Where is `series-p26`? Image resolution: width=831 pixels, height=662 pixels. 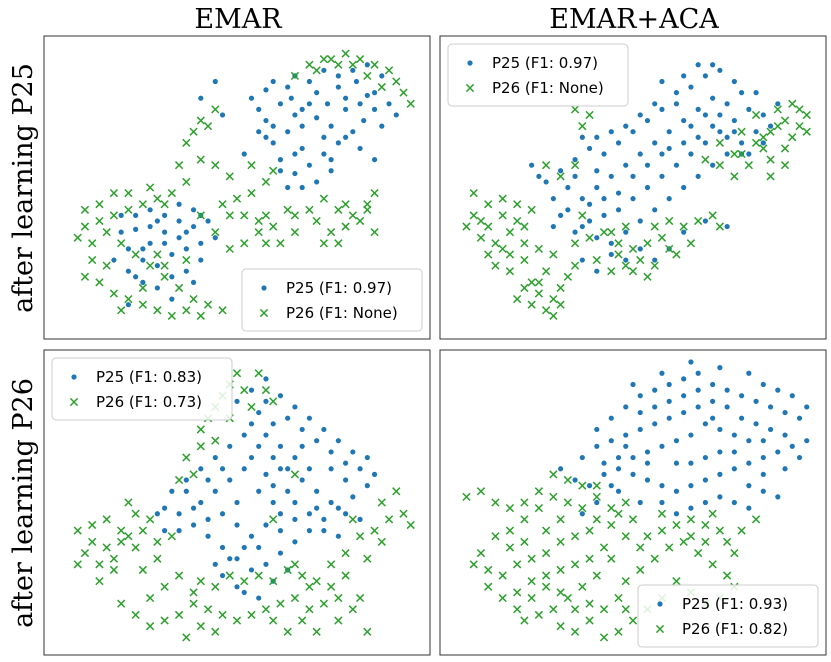 series-p26 is located at coordinates (636, 209).